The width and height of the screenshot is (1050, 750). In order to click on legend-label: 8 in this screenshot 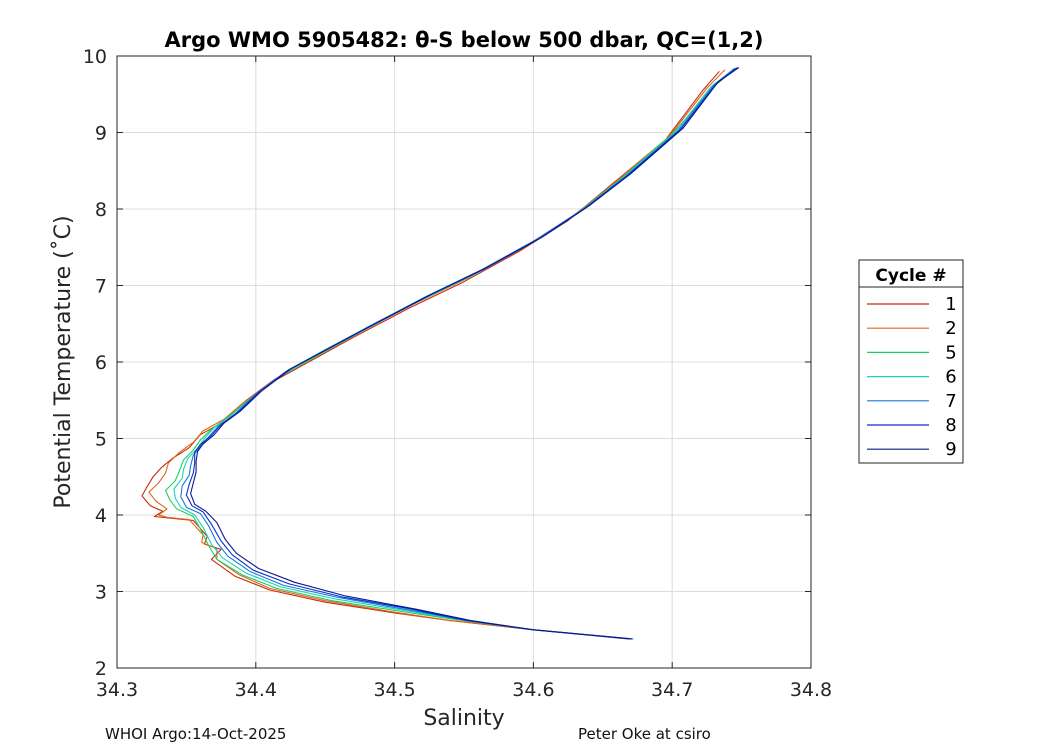, I will do `click(950, 425)`.